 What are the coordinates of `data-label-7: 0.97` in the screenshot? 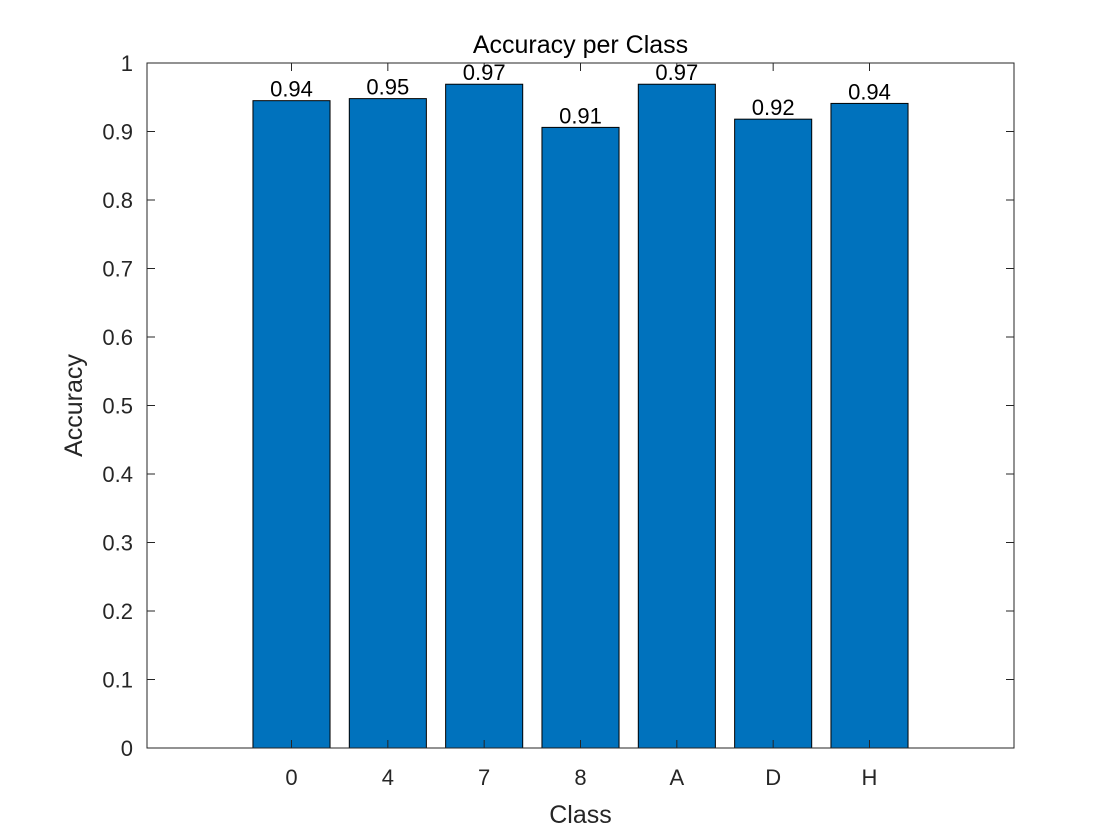 It's located at (484, 72).